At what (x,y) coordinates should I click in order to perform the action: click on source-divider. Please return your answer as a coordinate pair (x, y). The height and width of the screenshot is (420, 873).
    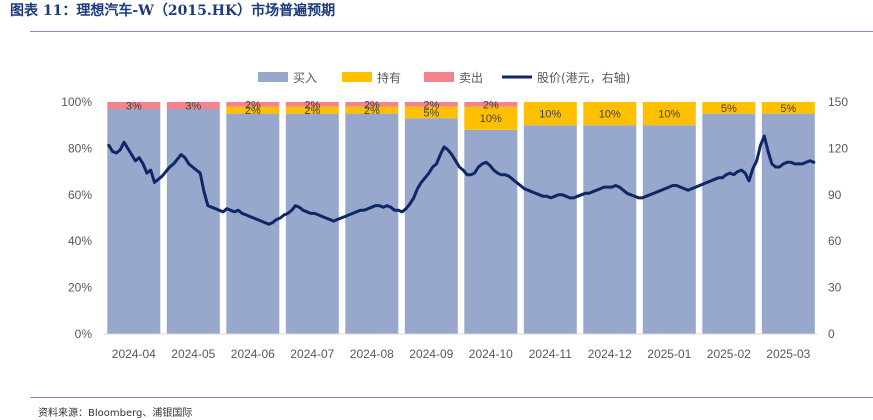
    Looking at the image, I should click on (451, 397).